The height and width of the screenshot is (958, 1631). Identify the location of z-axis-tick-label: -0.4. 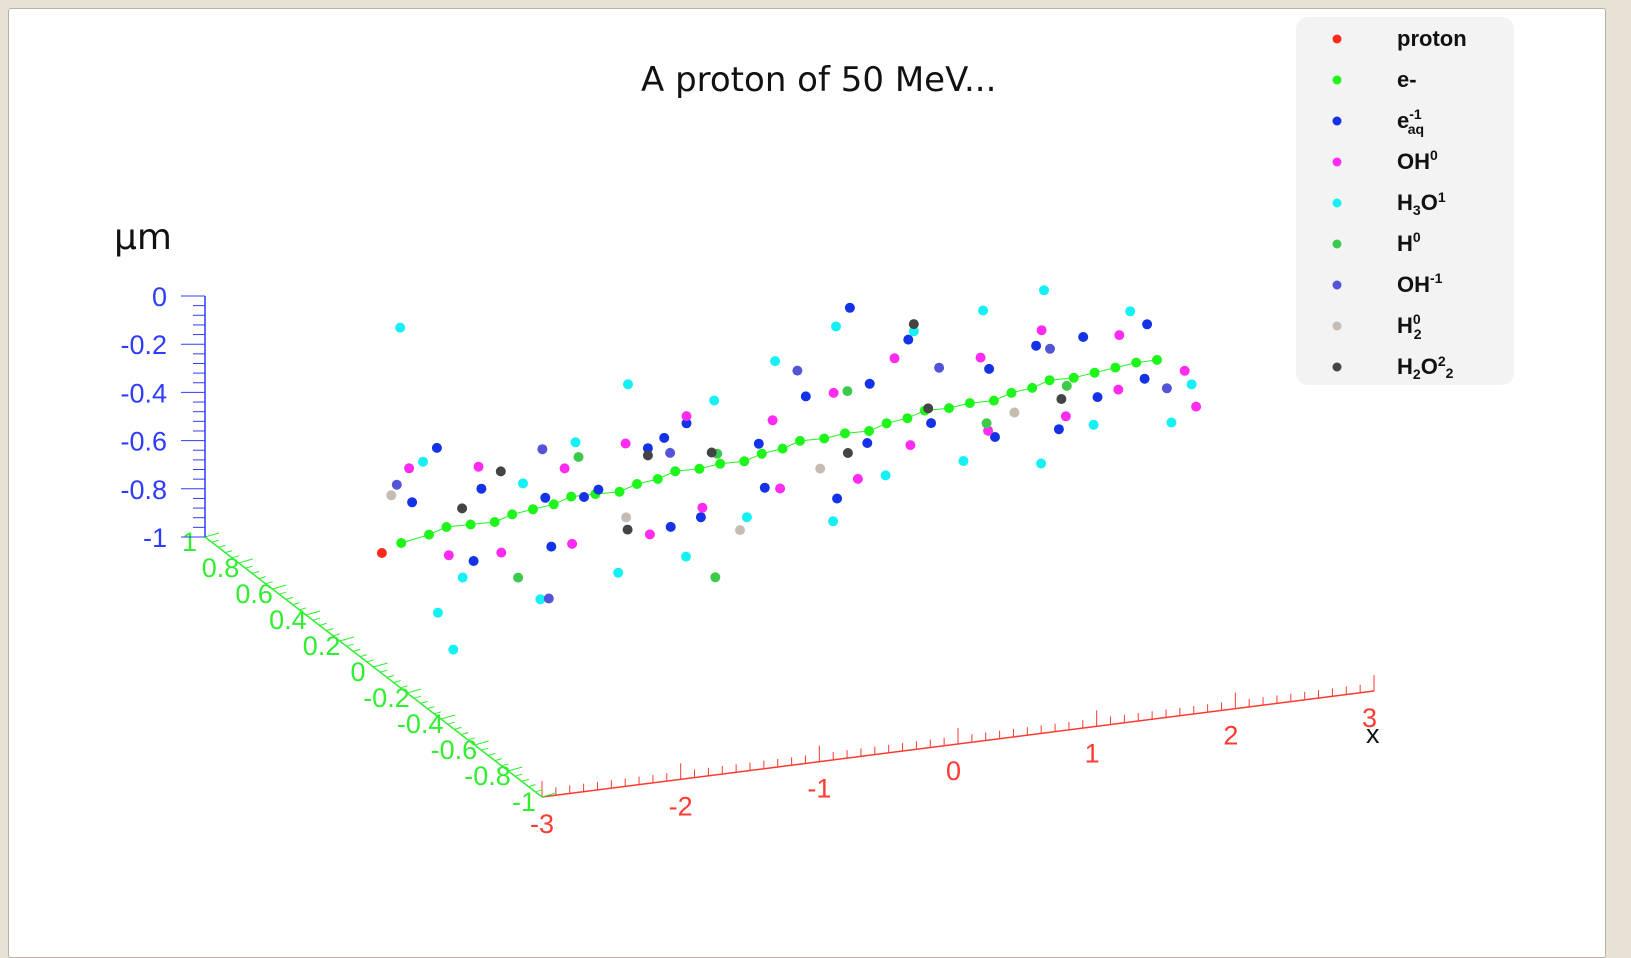
(143, 393).